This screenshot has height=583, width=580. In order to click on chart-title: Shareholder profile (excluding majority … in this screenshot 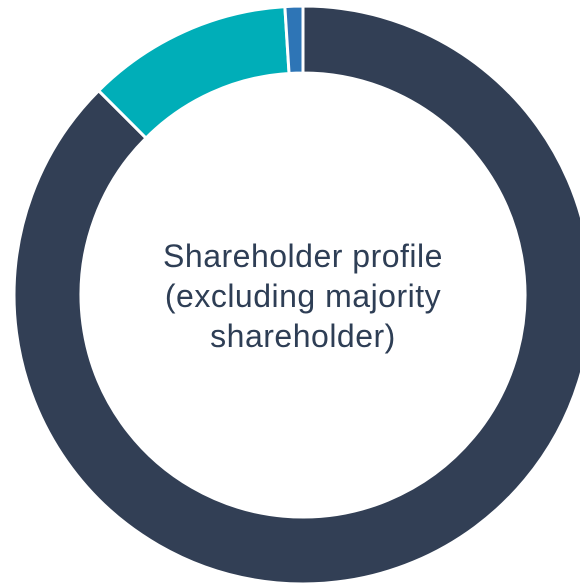, I will do `click(303, 296)`.